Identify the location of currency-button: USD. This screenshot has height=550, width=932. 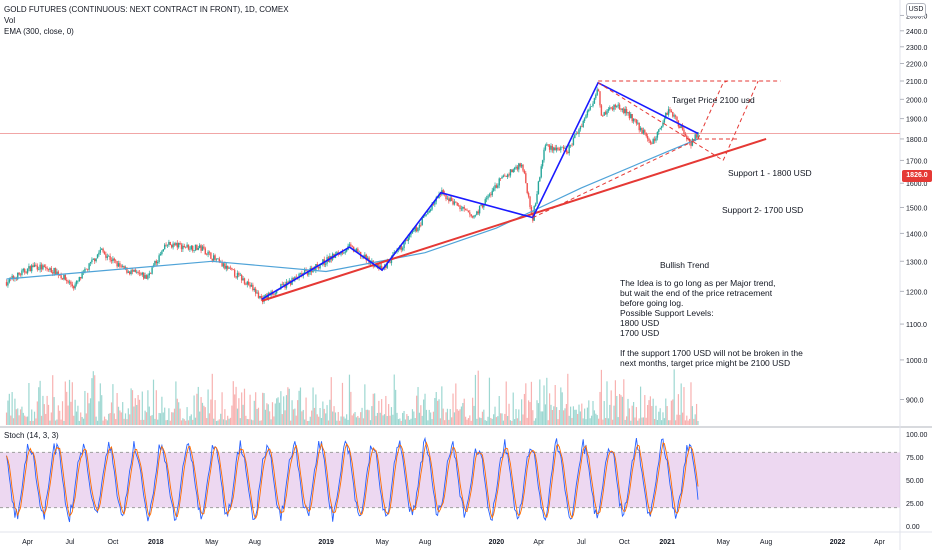
(916, 10).